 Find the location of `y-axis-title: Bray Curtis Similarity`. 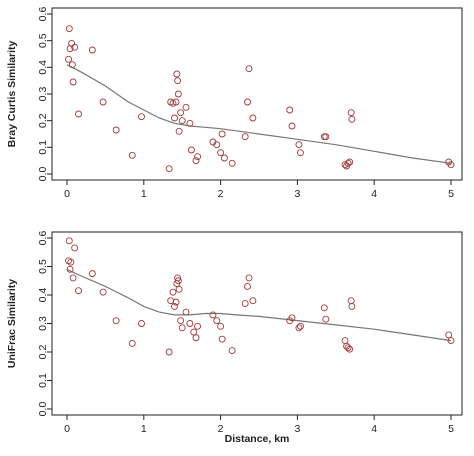

y-axis-title: Bray Curtis Similarity is located at coordinates (12, 93).